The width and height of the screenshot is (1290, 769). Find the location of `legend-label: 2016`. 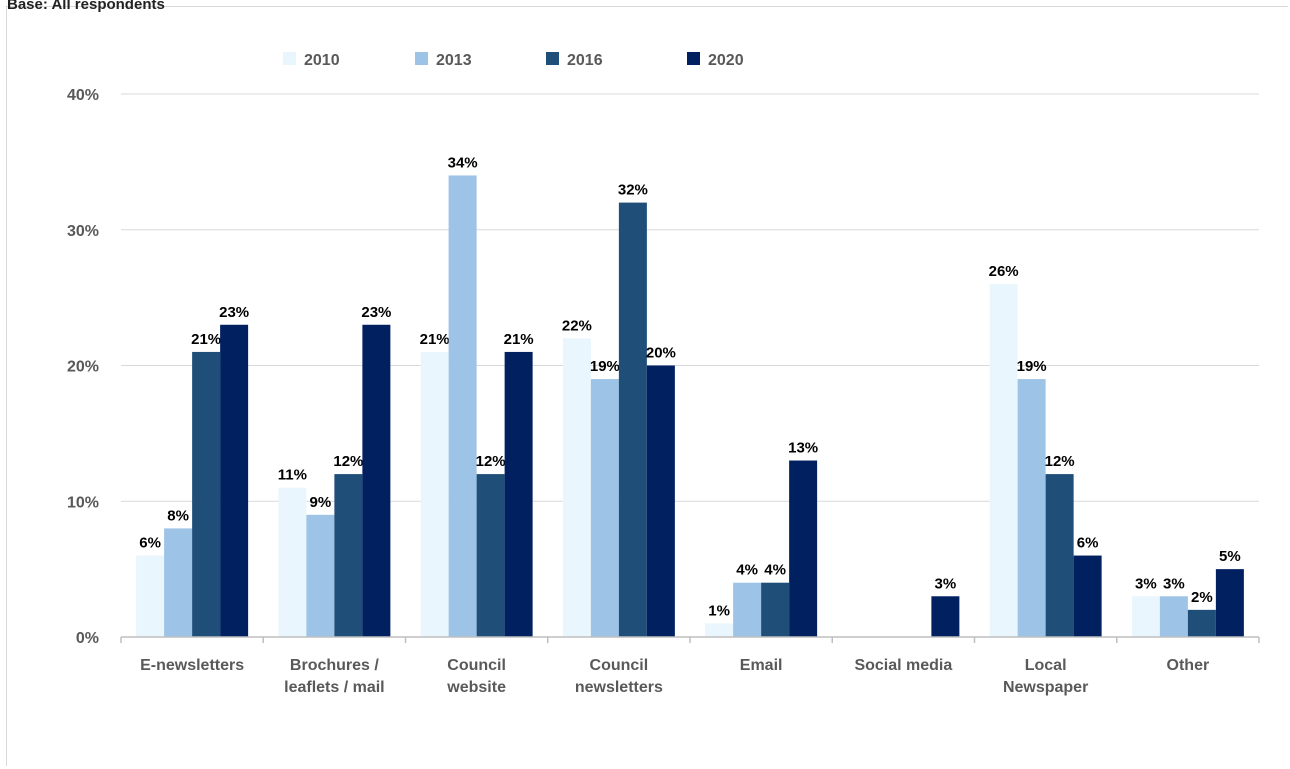

legend-label: 2016 is located at coordinates (585, 60).